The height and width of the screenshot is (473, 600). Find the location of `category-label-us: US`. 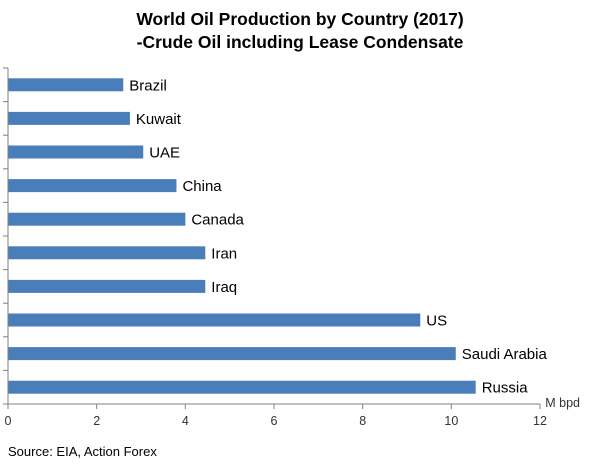

category-label-us: US is located at coordinates (436, 321).